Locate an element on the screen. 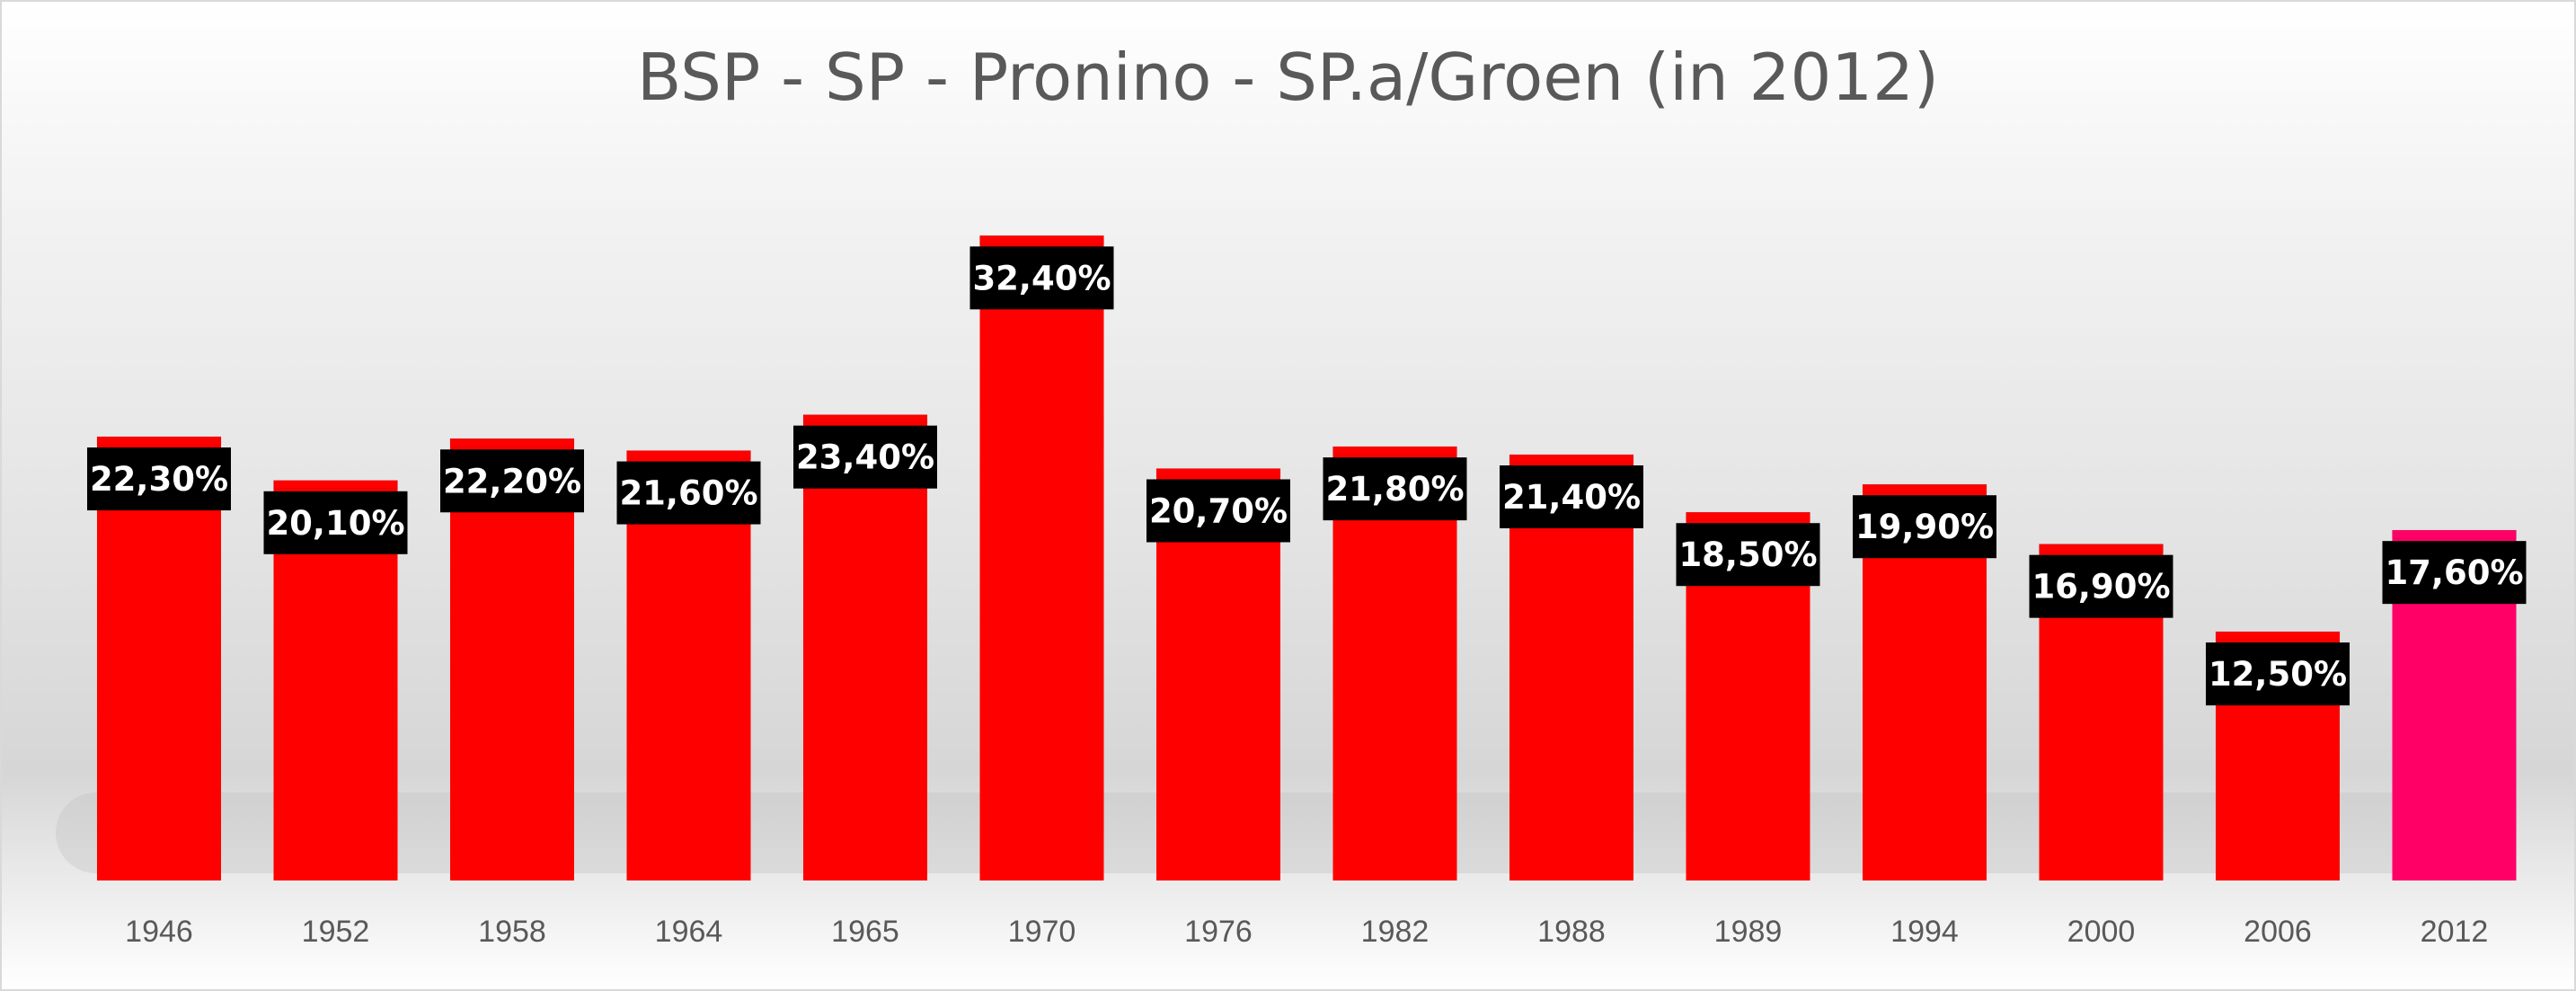 The height and width of the screenshot is (991, 2576). data-label: 32,40% is located at coordinates (1041, 278).